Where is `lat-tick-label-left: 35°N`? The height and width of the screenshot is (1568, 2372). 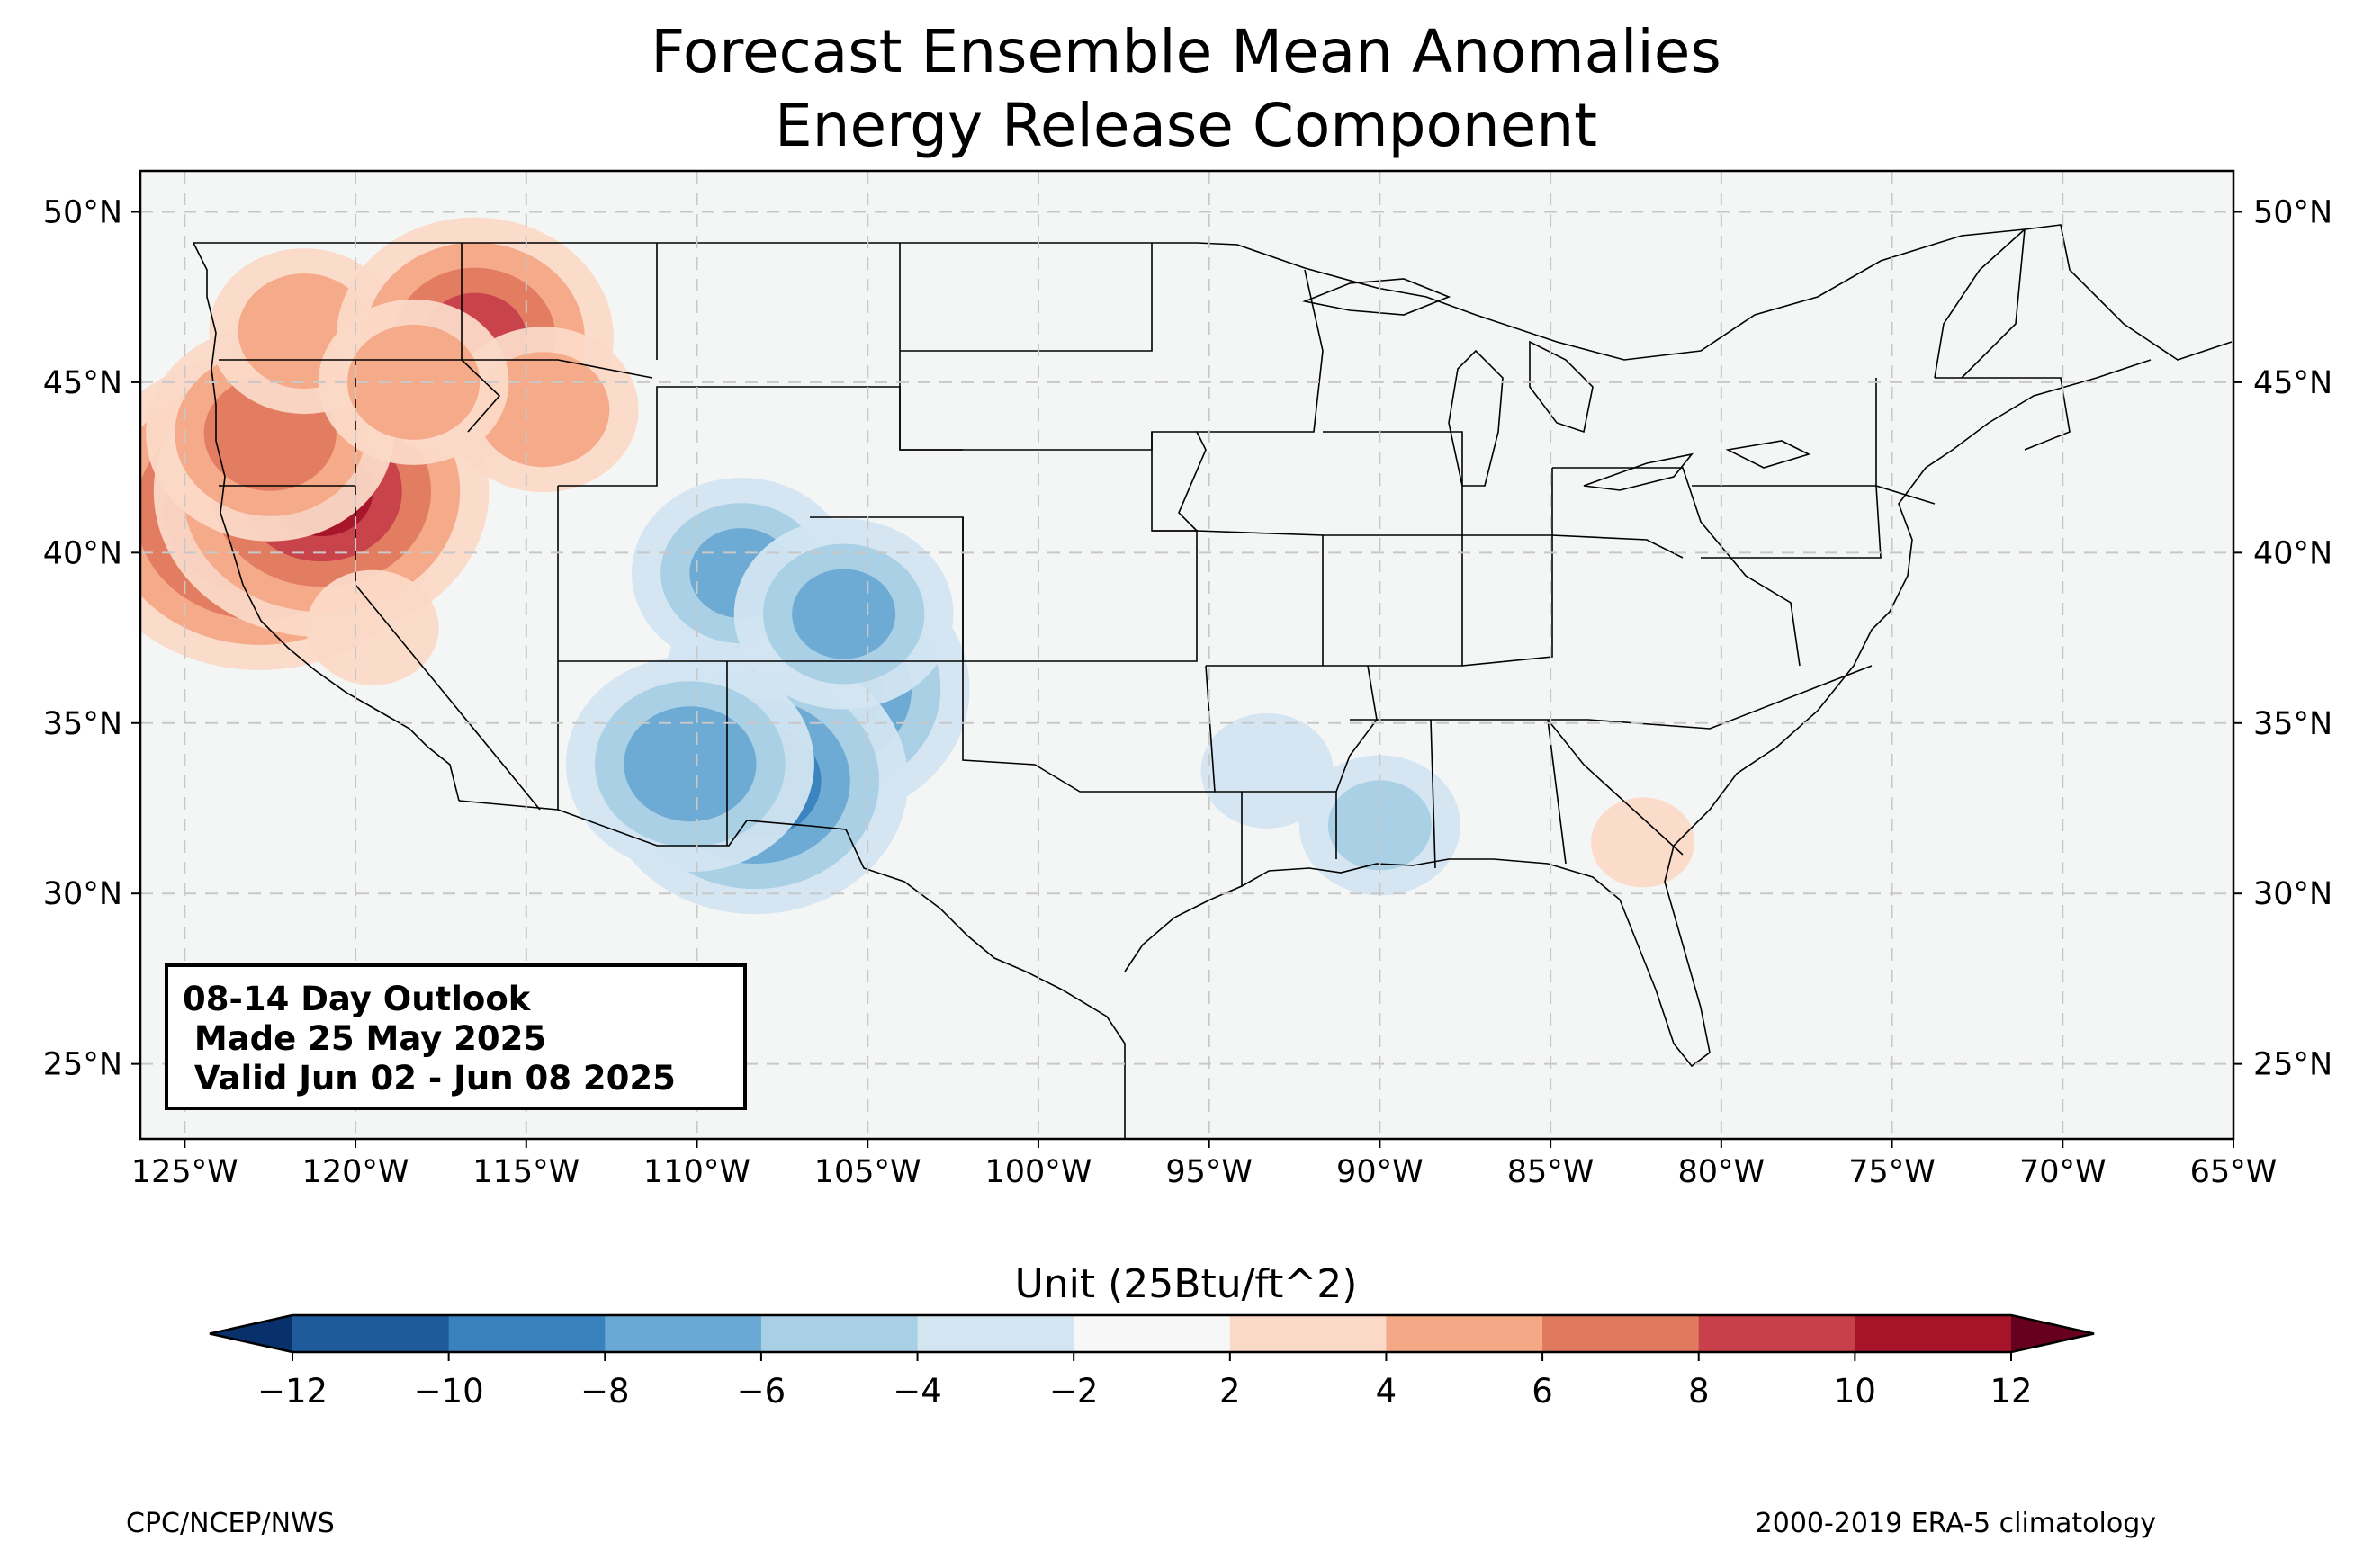
lat-tick-label-left: 35°N is located at coordinates (82, 724).